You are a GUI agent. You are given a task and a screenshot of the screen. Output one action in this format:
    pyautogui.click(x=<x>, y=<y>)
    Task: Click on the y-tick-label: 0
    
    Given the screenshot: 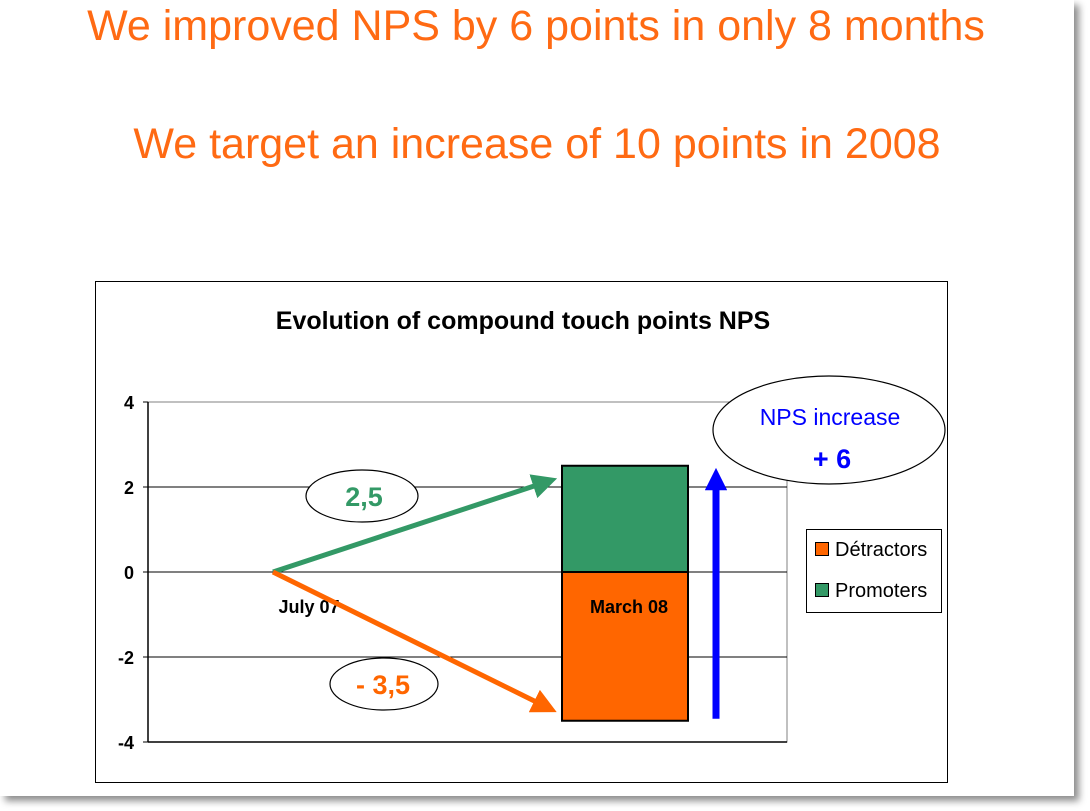 What is the action you would take?
    pyautogui.click(x=129, y=573)
    